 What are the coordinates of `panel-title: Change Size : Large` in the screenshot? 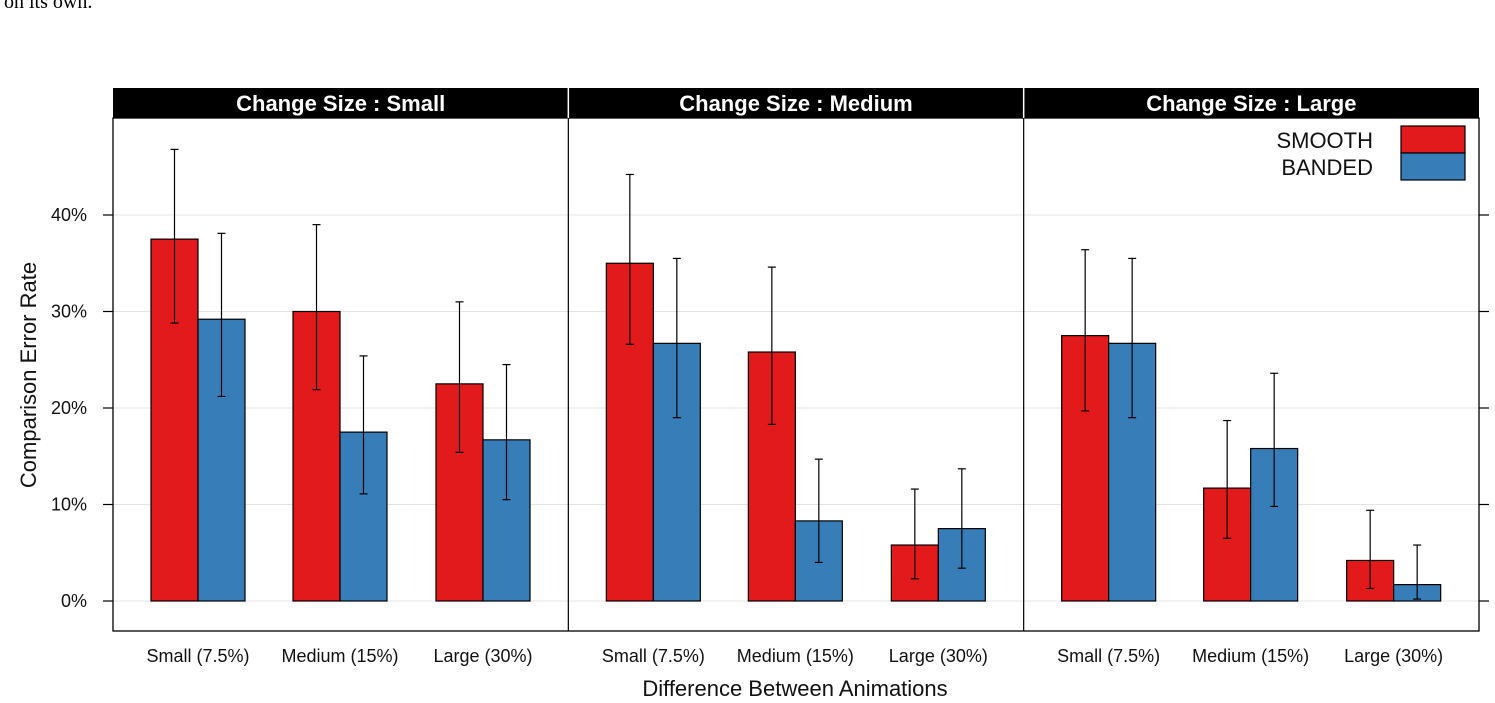 It's located at (1251, 103).